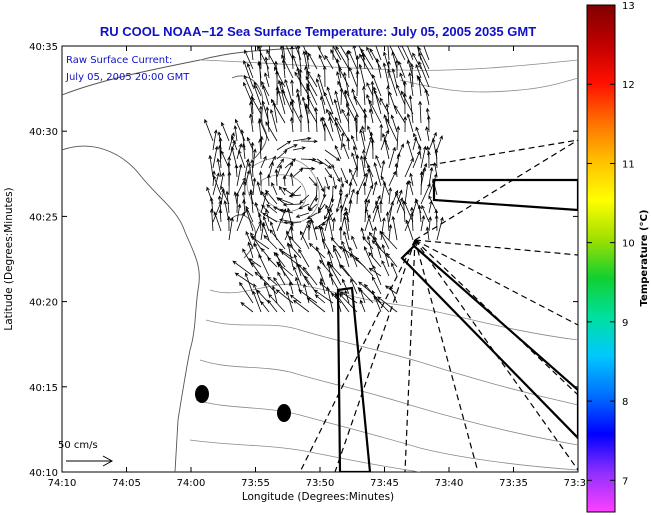  Describe the element at coordinates (43, 473) in the screenshot. I see `y-tick-label: 40:10` at that location.